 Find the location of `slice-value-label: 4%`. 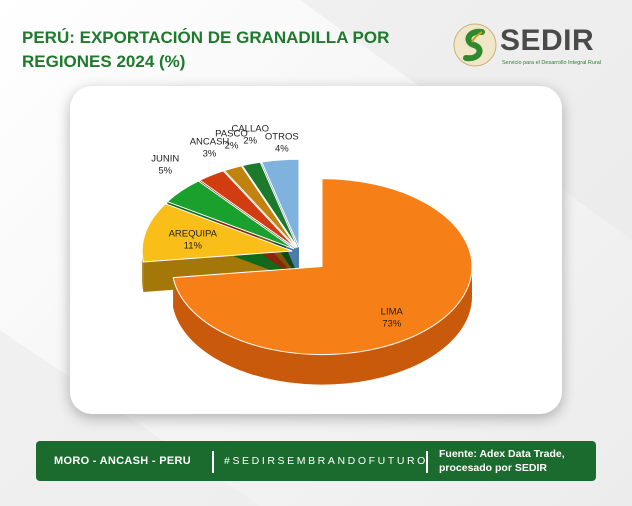

slice-value-label: 4% is located at coordinates (282, 148).